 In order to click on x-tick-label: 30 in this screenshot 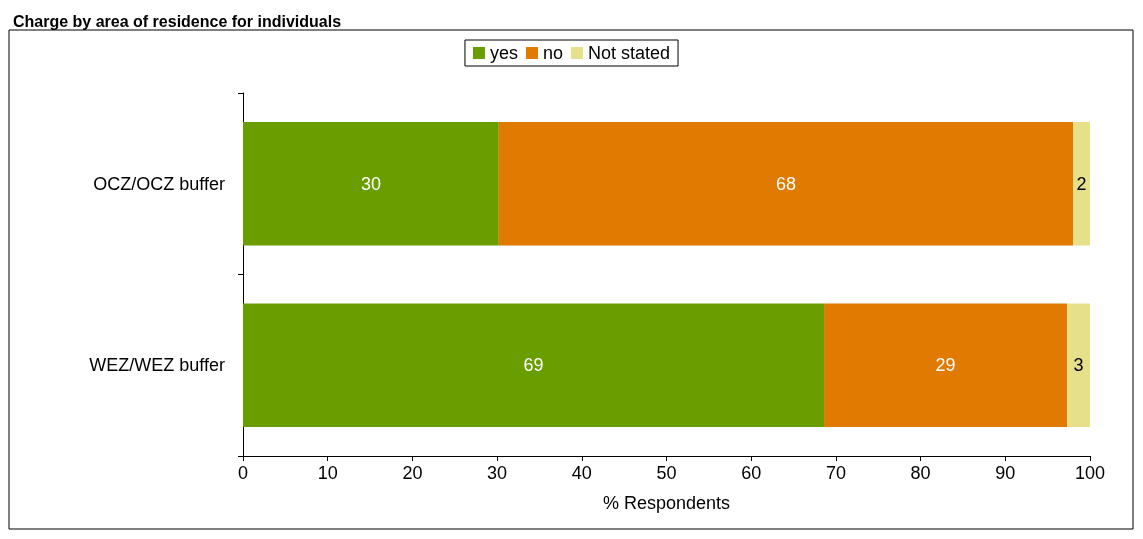, I will do `click(497, 473)`.